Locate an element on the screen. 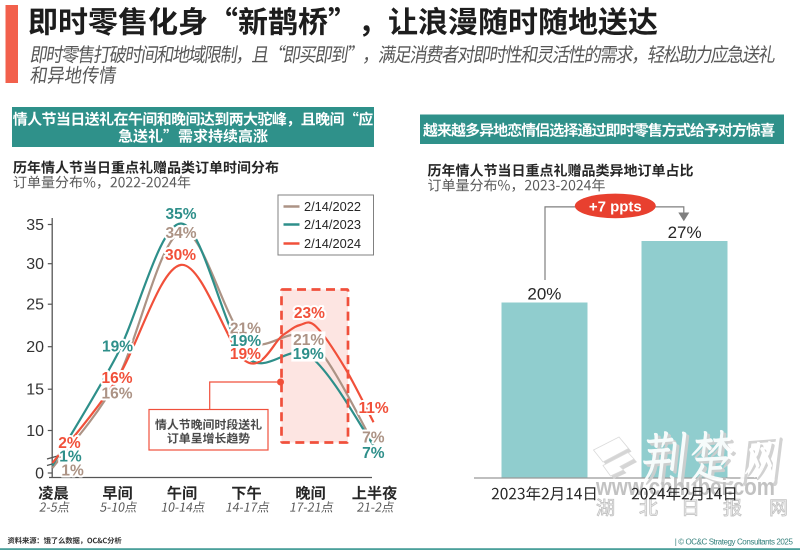 The width and height of the screenshot is (800, 557). svg-text: 30 is located at coordinates (35, 264).